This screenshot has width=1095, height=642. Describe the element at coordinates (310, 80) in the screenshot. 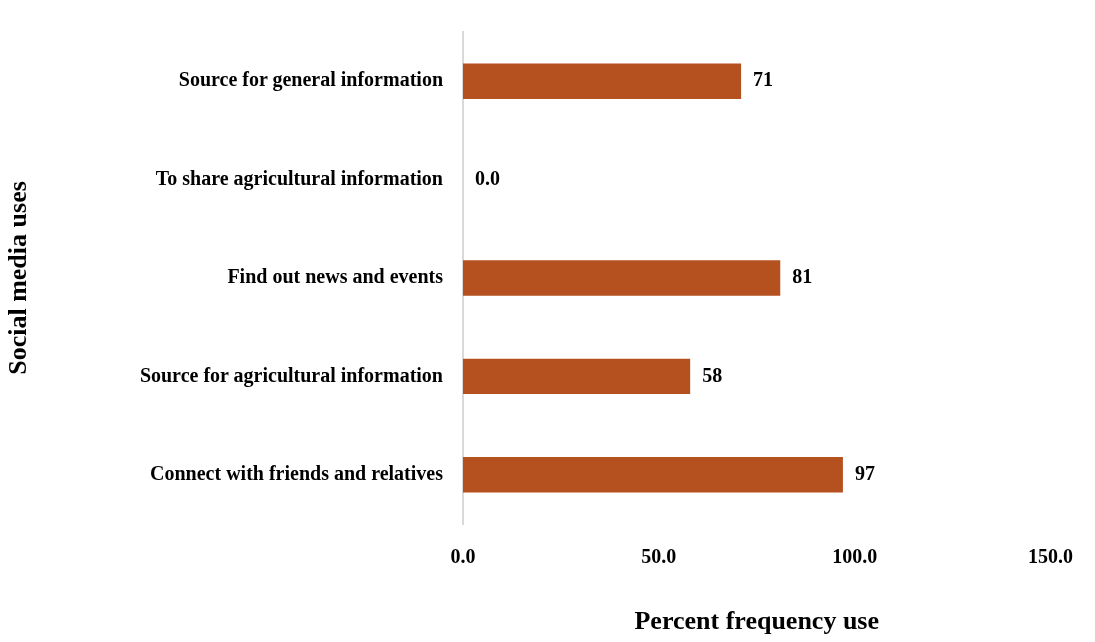

I see `y-tick-label: Source for general information` at that location.